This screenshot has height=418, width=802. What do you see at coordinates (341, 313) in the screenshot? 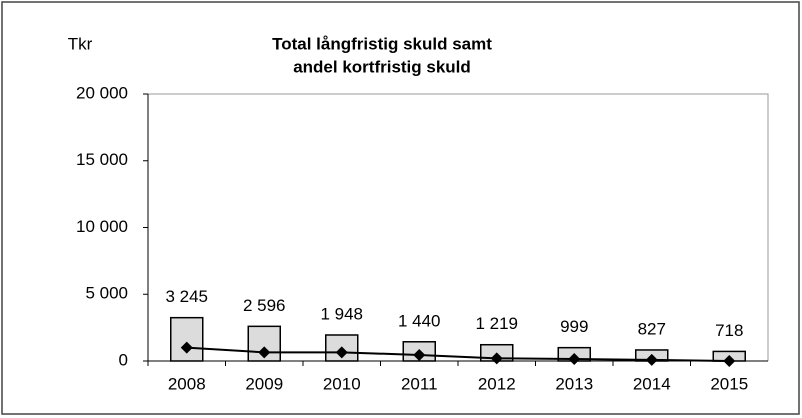
I see `data-label: 1 948` at bounding box center [341, 313].